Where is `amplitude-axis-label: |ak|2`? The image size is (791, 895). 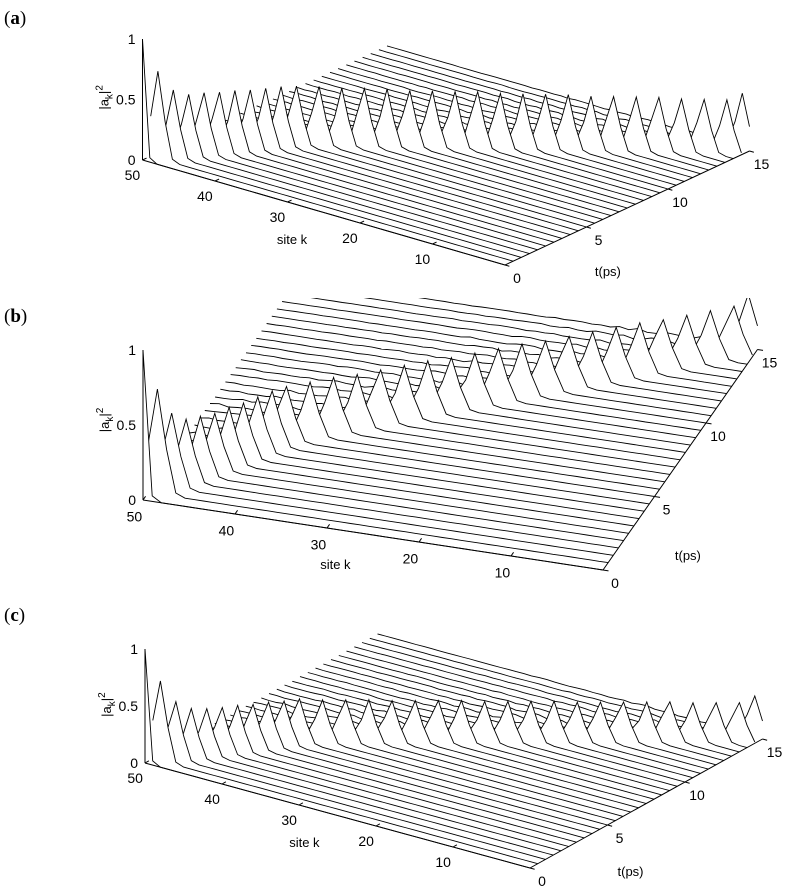
amplitude-axis-label: |ak|2 is located at coordinates (105, 97).